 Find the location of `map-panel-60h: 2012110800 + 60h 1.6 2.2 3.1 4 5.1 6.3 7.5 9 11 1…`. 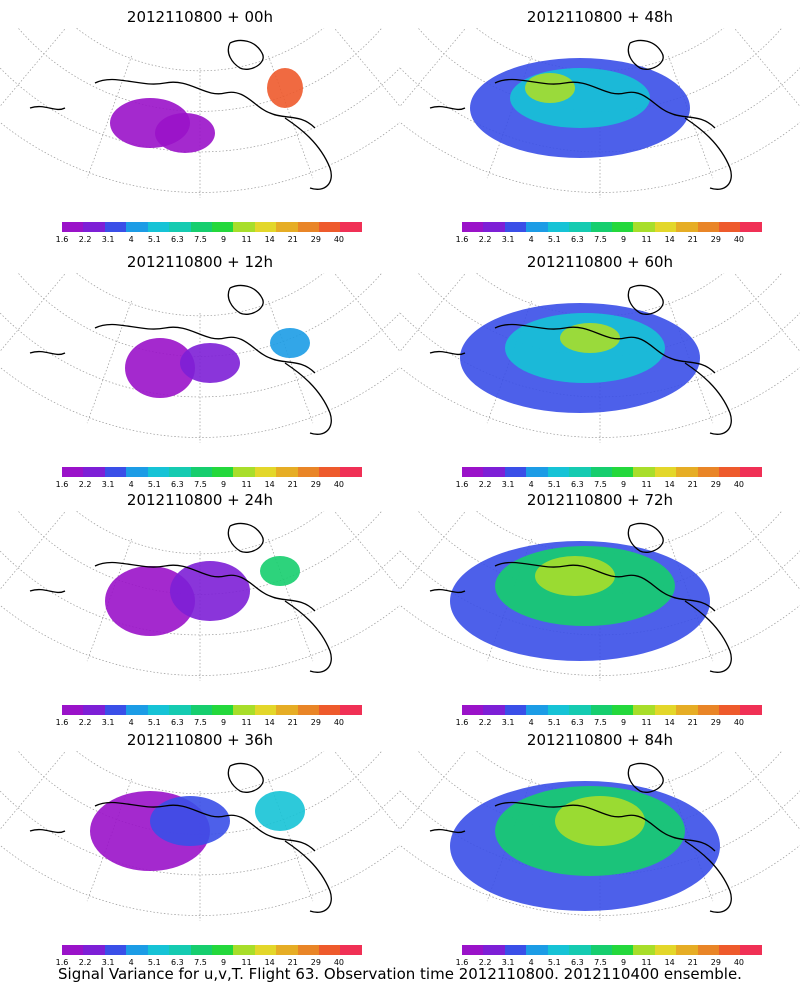

map-panel-60h: 2012110800 + 60h 1.6 2.2 3.1 4 5.1 6.3 7.5 9 11 1… is located at coordinates (600, 367).